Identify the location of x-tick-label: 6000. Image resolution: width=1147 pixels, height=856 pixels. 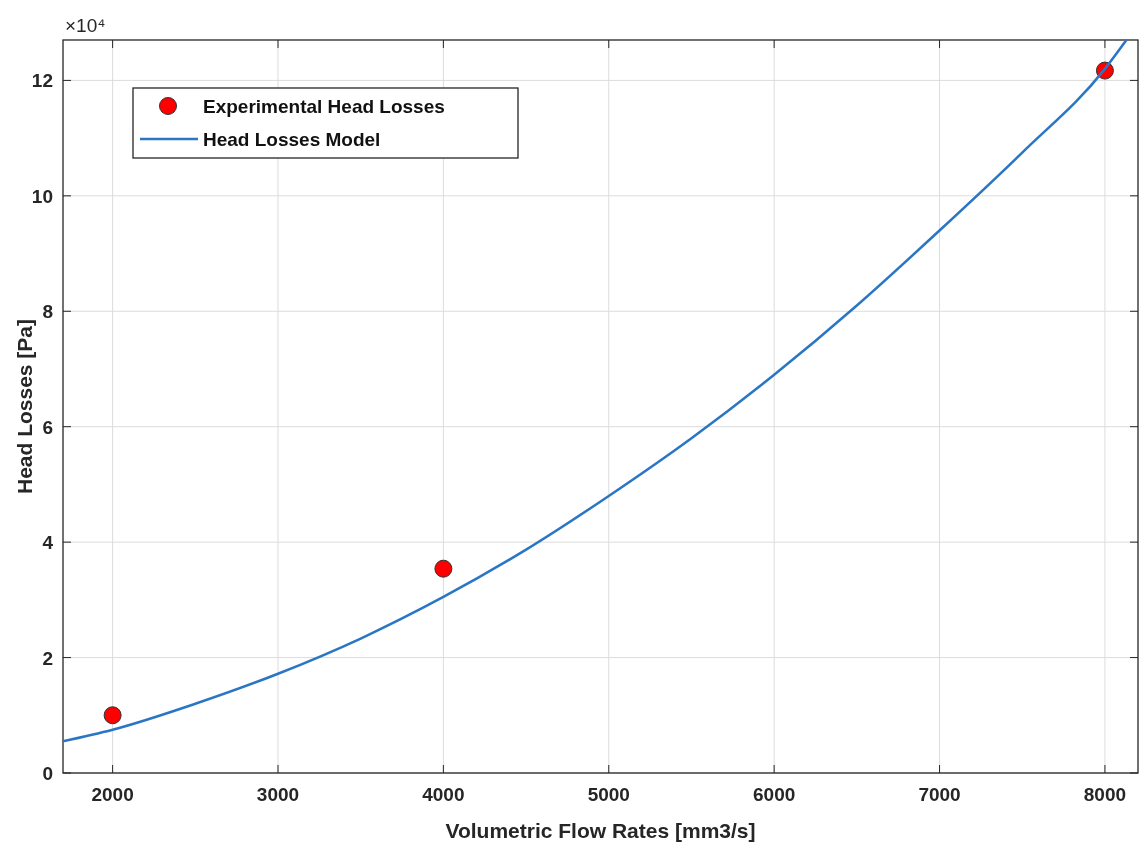
(774, 794).